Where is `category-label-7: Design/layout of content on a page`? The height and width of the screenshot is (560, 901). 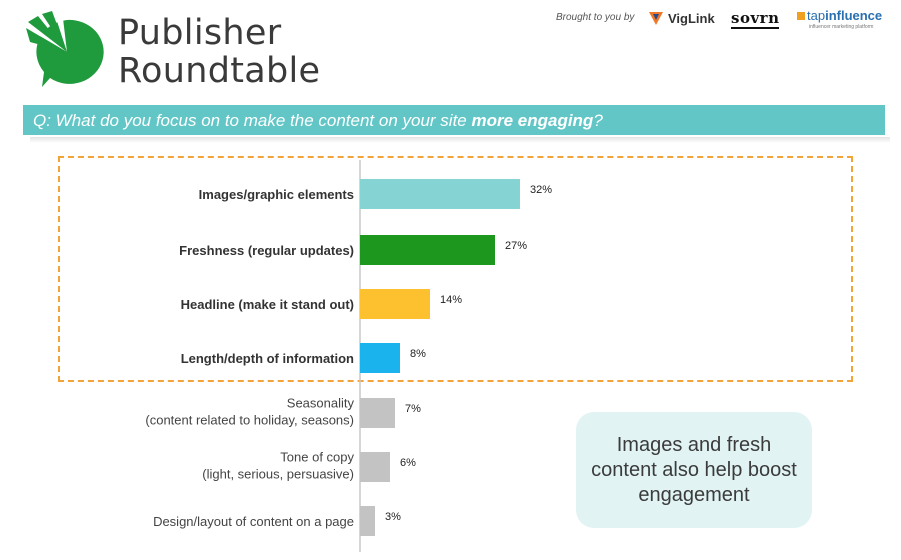
category-label-7: Design/layout of content on a page is located at coordinates (253, 521).